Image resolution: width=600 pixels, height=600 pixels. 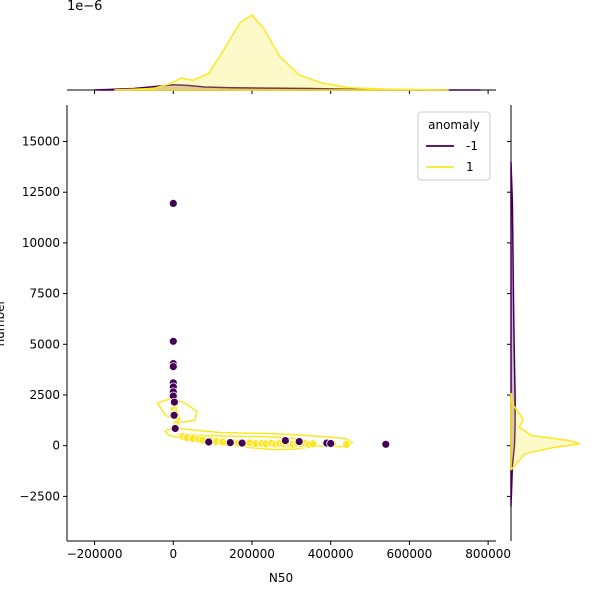 I want to click on x-tick-label: 600000, so click(x=410, y=554).